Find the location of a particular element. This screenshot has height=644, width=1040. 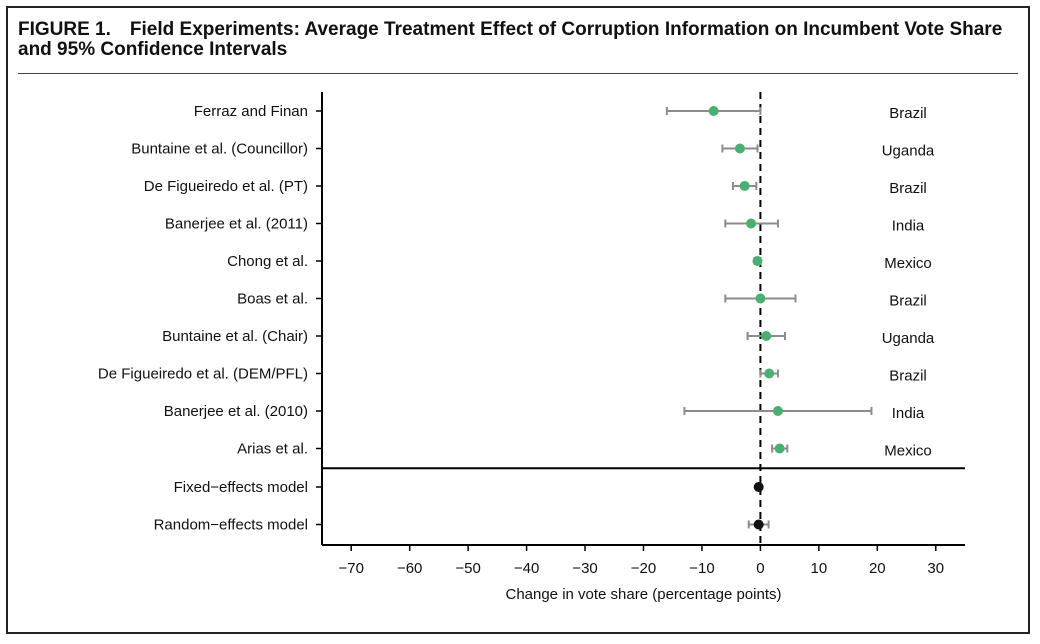

pooled-row: Random−effects model is located at coordinates (462, 525).